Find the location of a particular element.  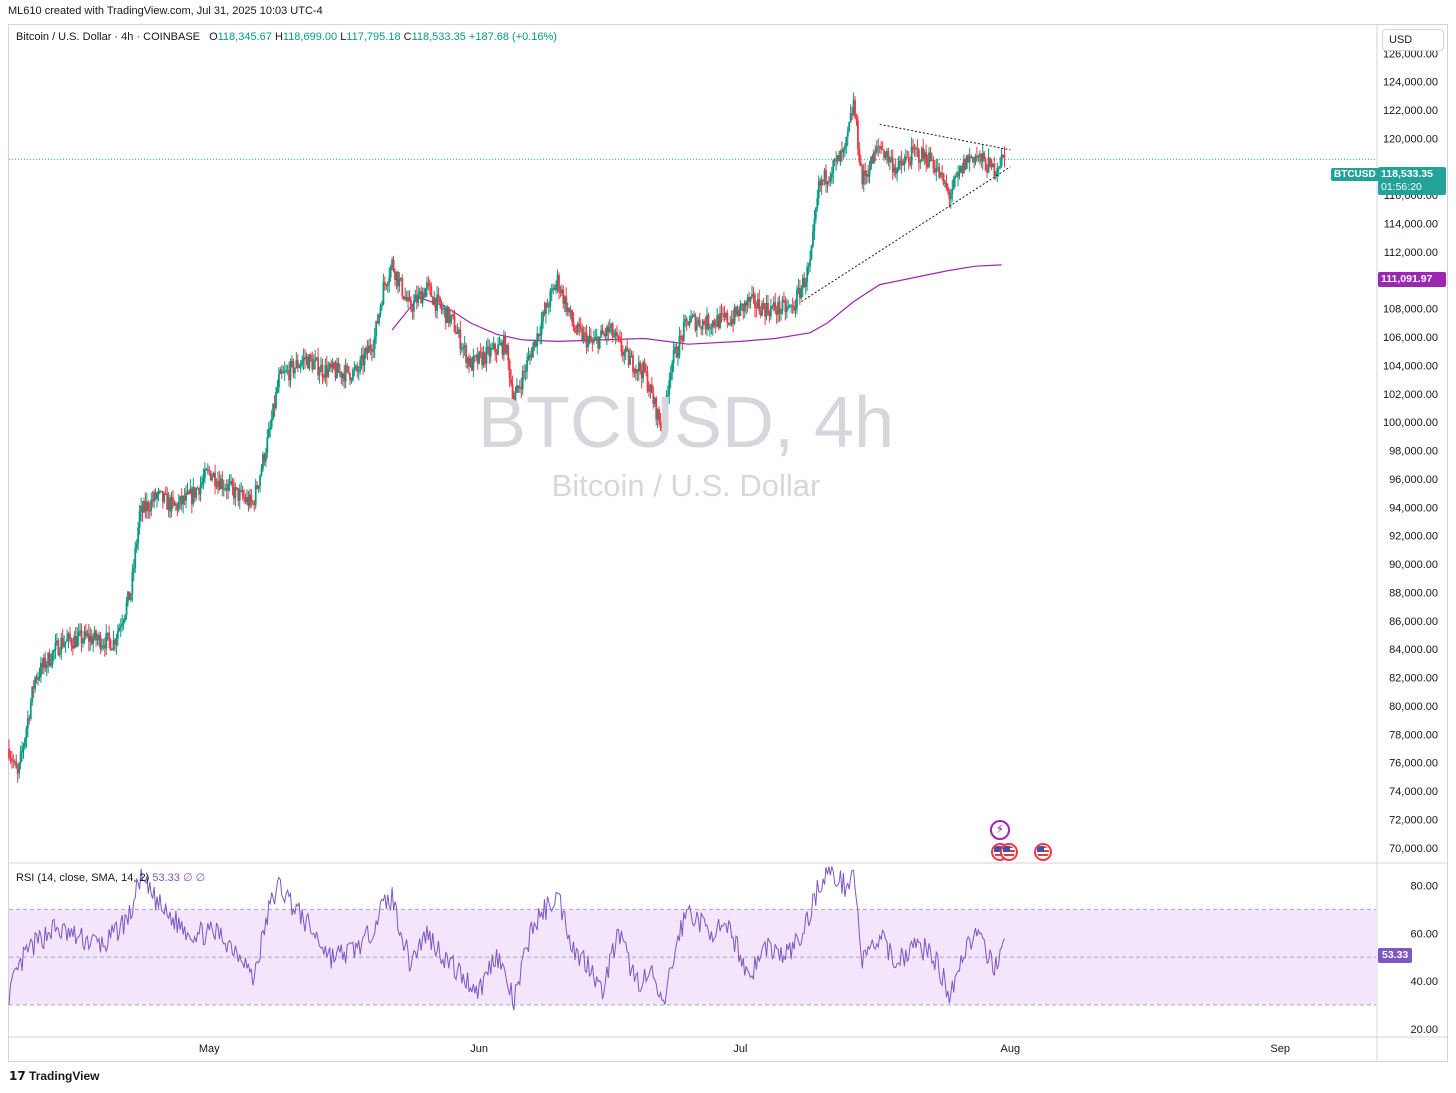

high-value: 118,699.00 is located at coordinates (310, 37).